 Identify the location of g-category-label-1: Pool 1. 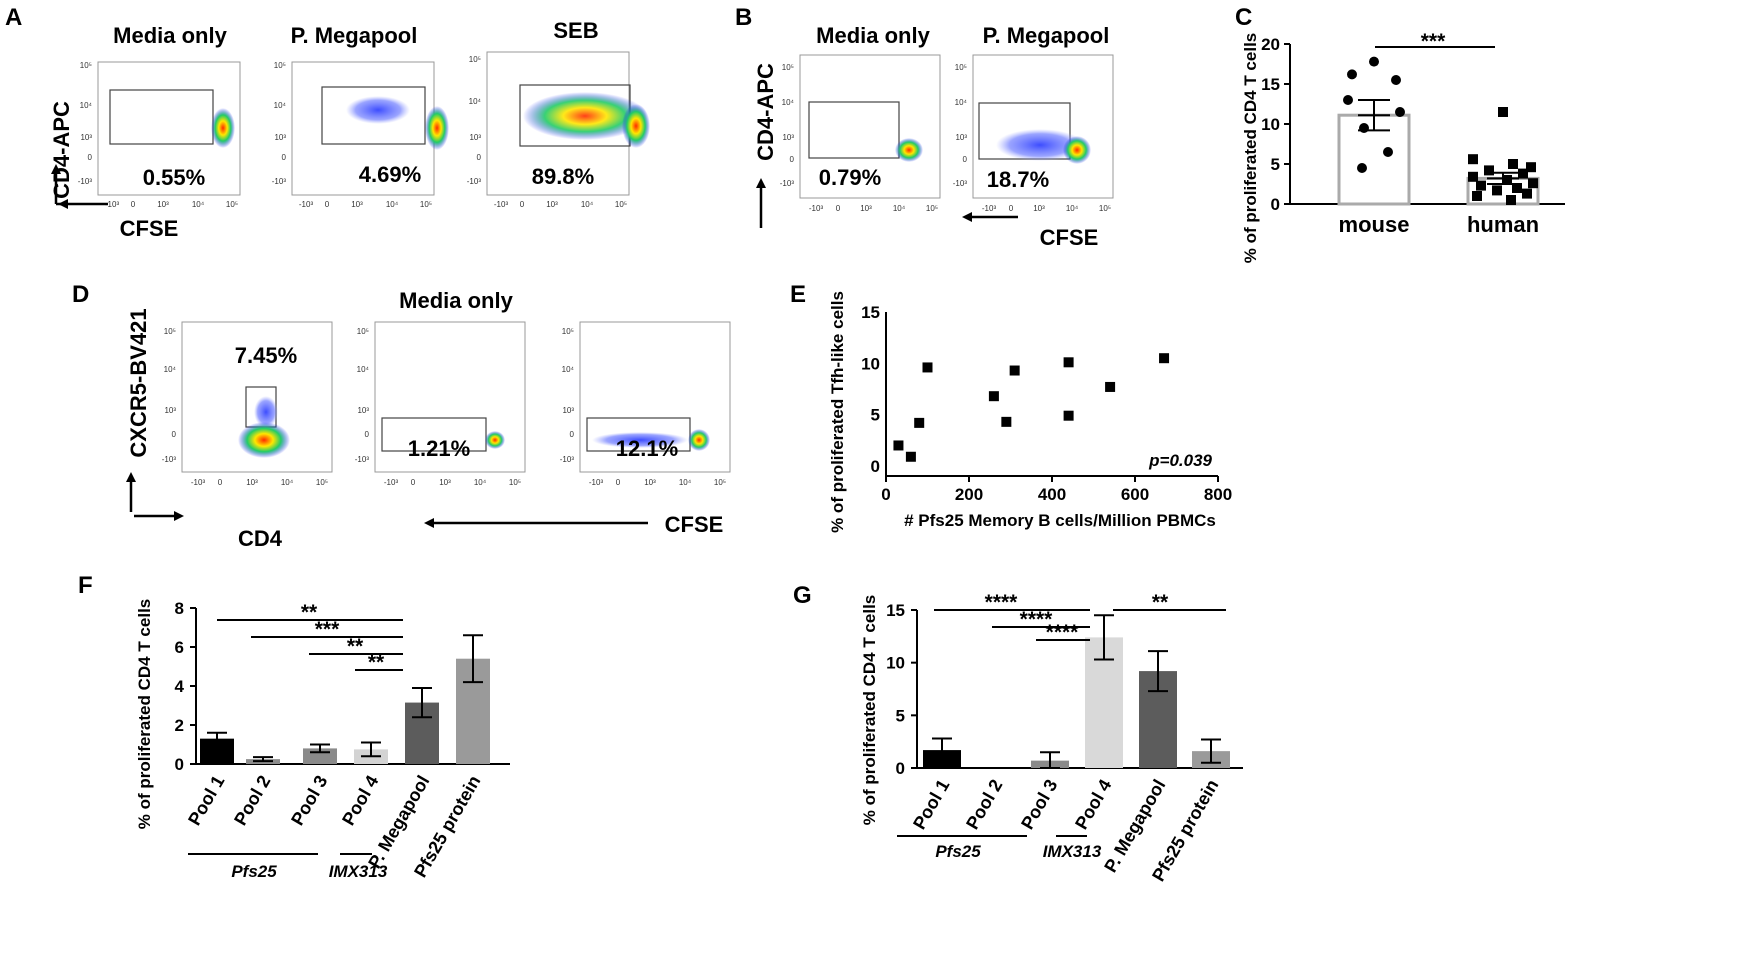
(931, 804).